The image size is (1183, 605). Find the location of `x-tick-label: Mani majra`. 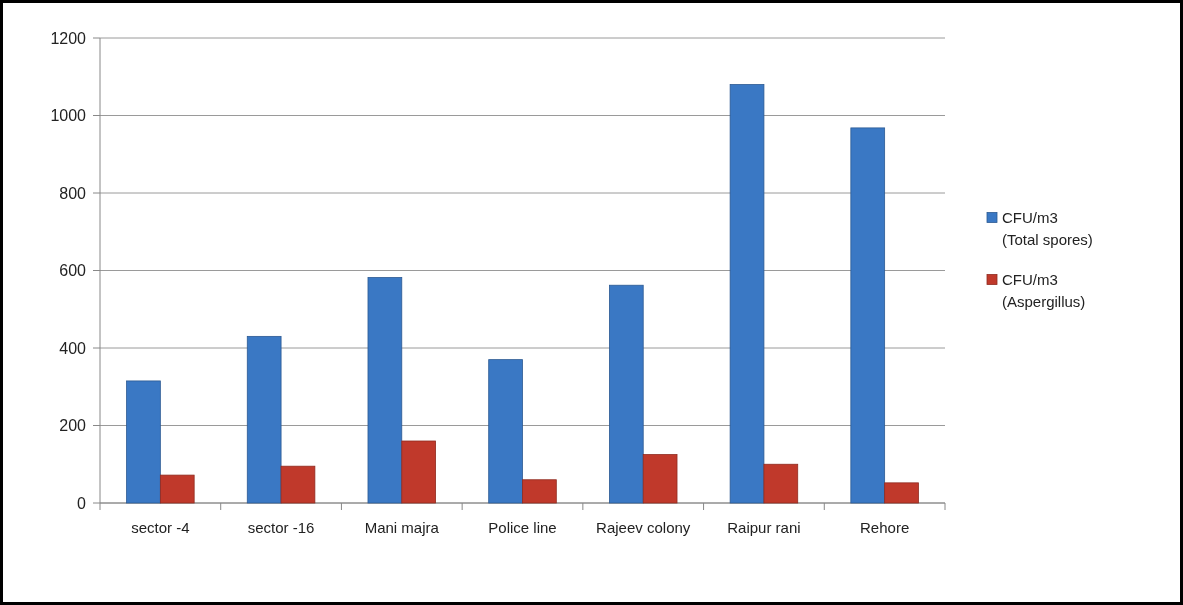

x-tick-label: Mani majra is located at coordinates (402, 527).